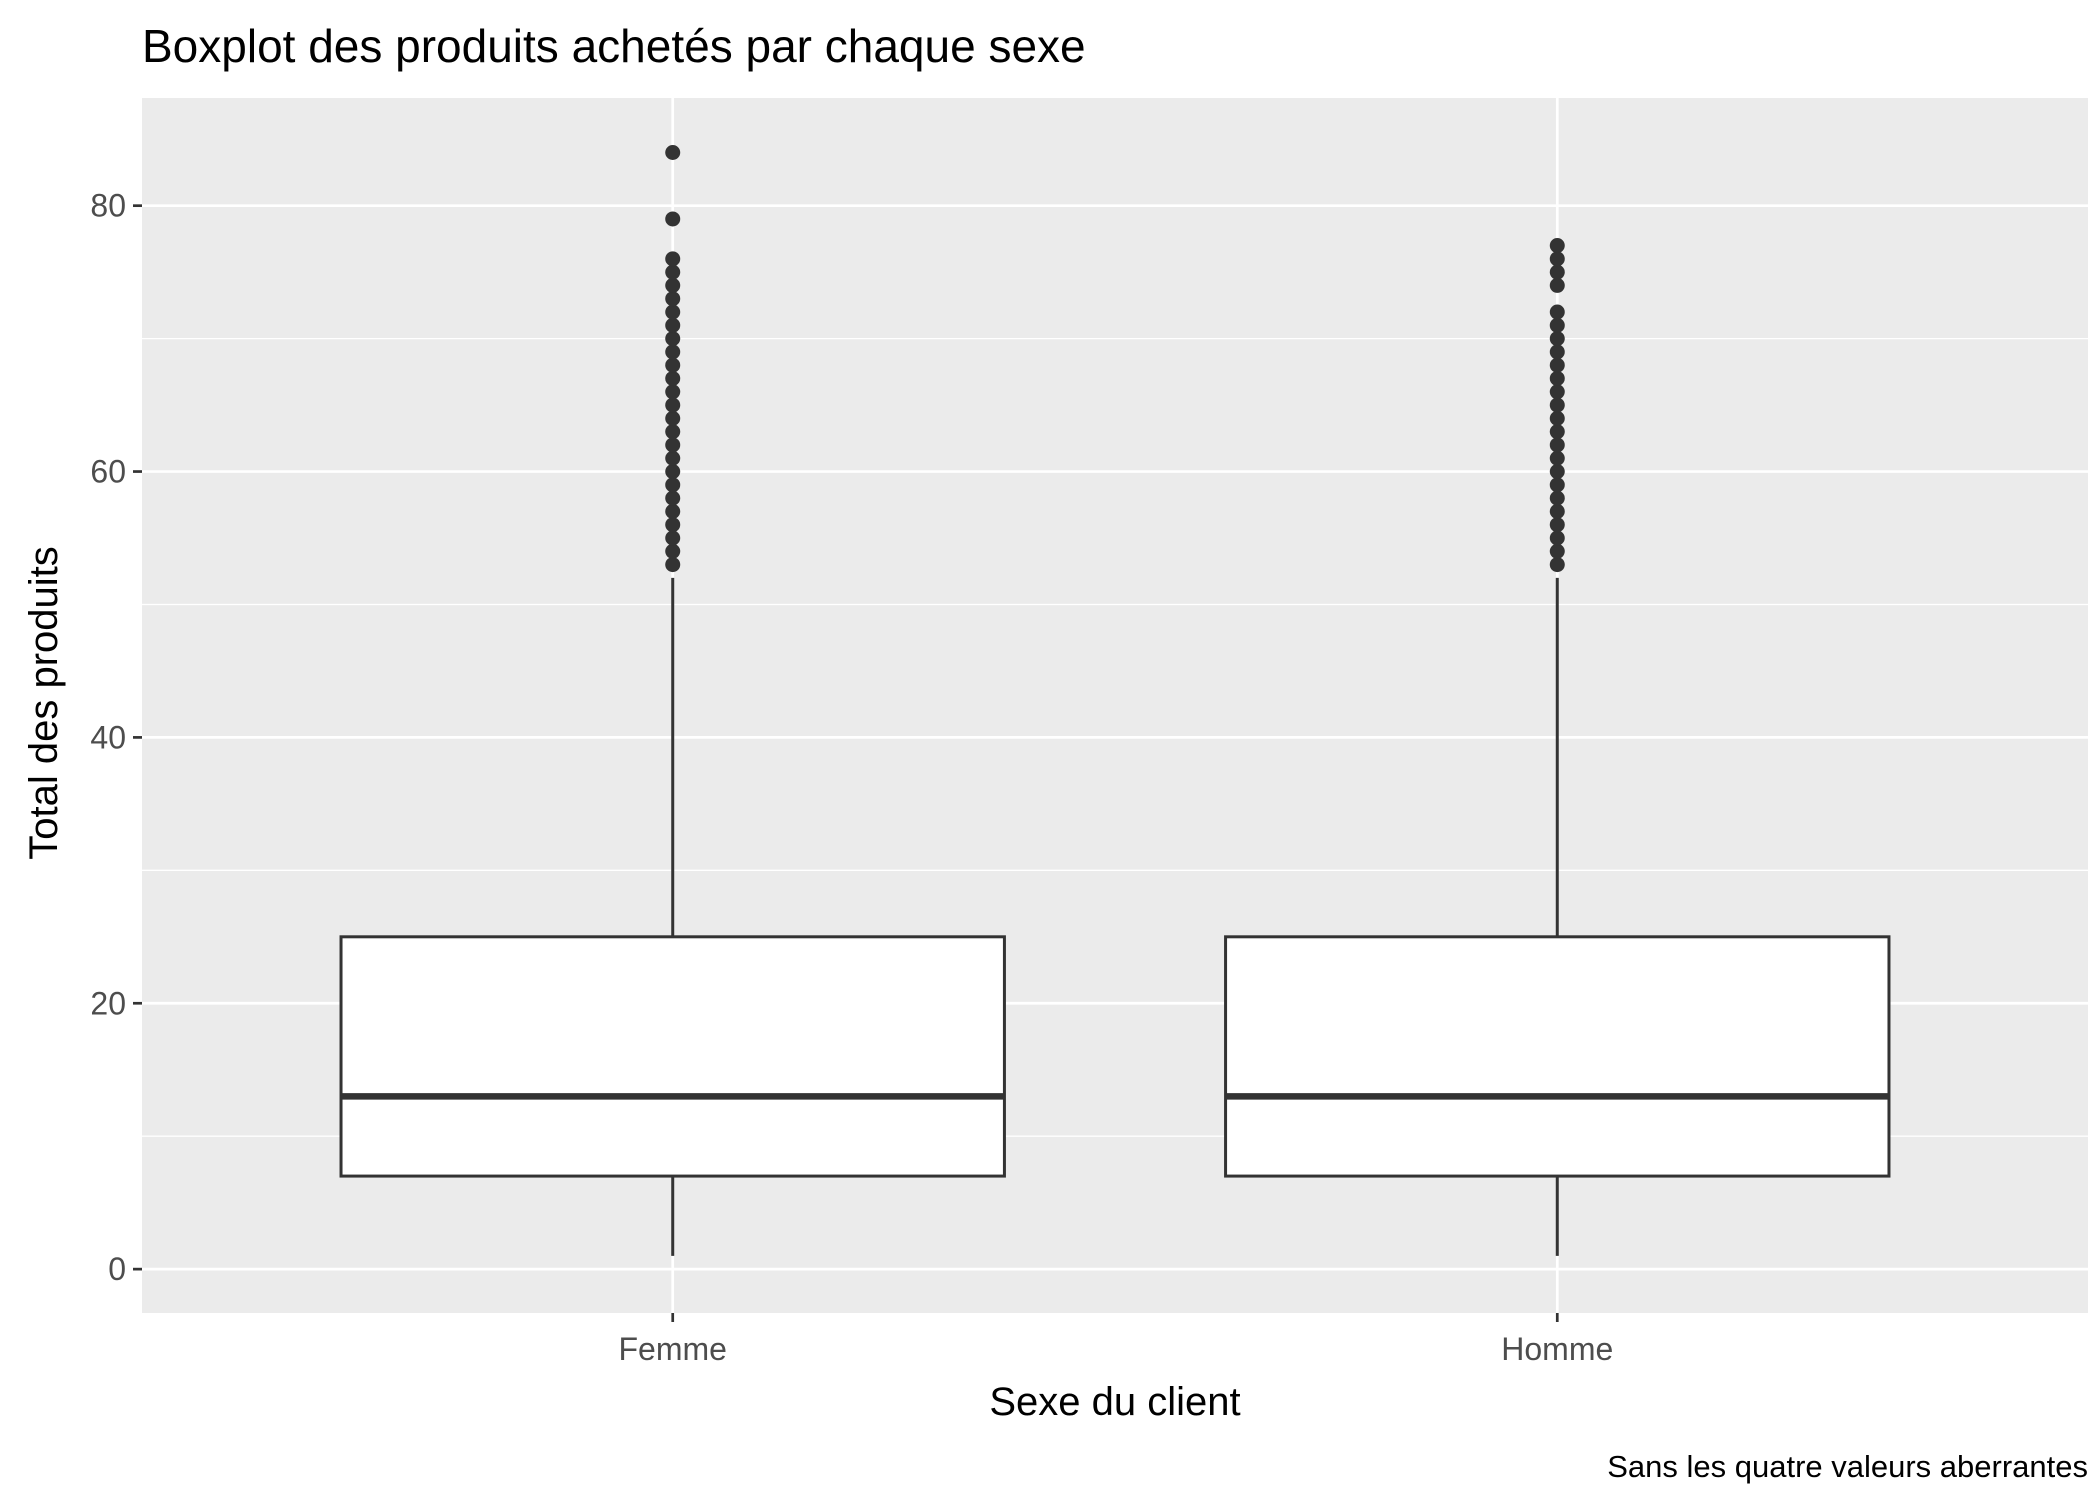 This screenshot has height=1499, width=2100. What do you see at coordinates (1557, 1349) in the screenshot?
I see `x-tick-label-homme: Homme` at bounding box center [1557, 1349].